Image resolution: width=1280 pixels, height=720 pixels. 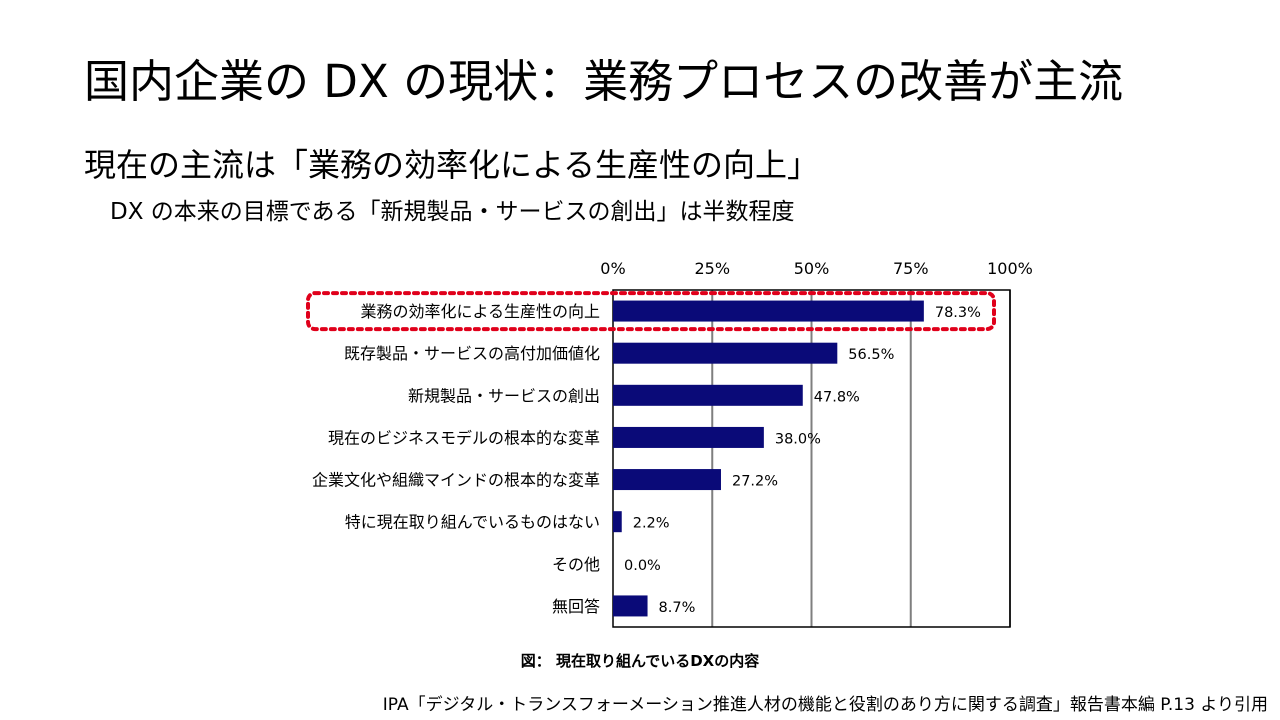 I want to click on category-label: 新規製品・サービスの創出, so click(x=504, y=395).